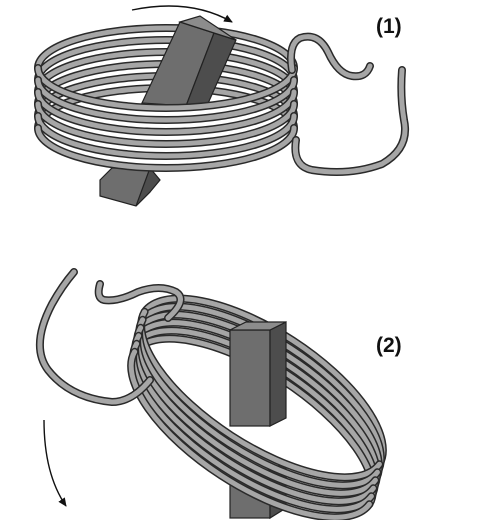 This screenshot has height=520, width=492. I want to click on coil-2-leads, so click(110, 337).